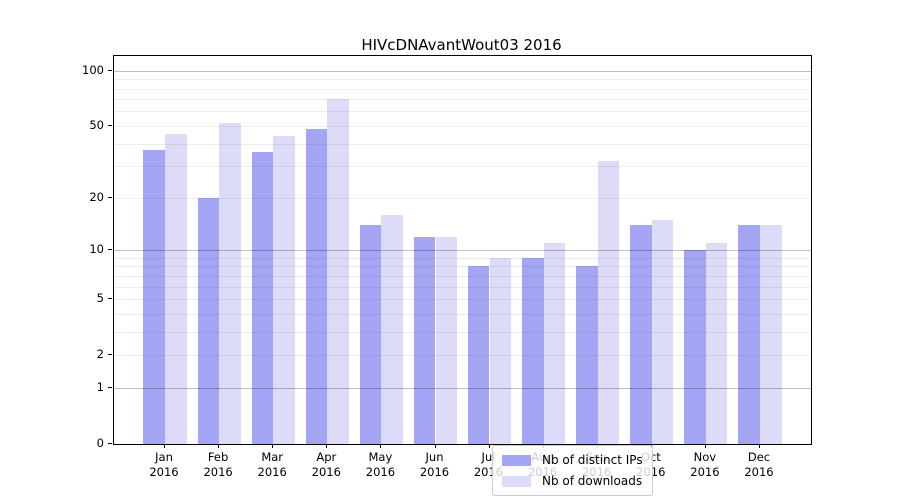  I want to click on bar-nb-of-downloads-feb, so click(230, 283).